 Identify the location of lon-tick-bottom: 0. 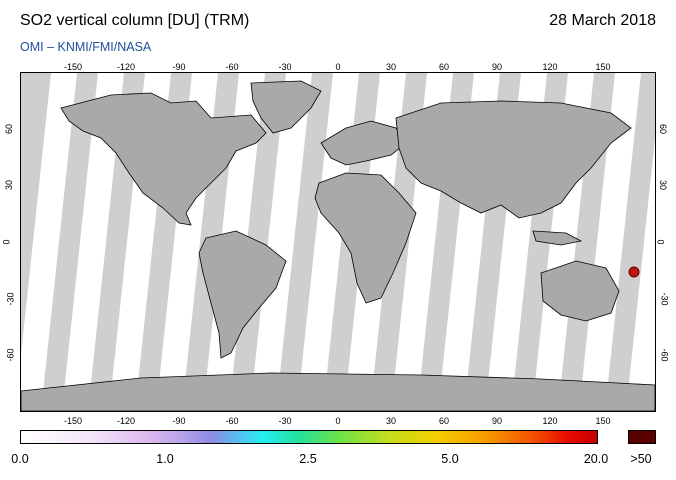
(338, 421).